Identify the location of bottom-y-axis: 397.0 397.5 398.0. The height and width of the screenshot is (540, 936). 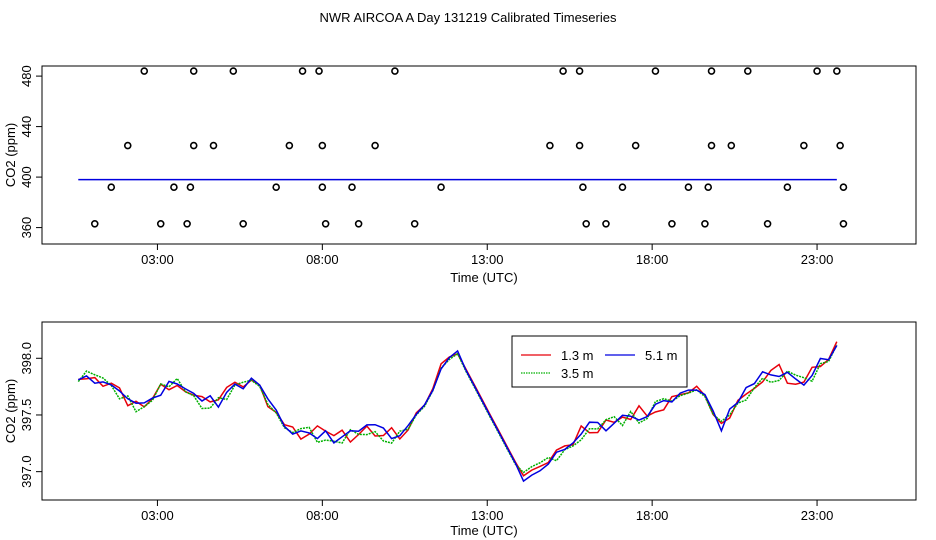
(30, 415).